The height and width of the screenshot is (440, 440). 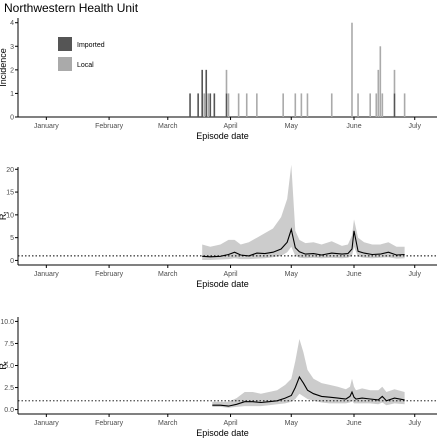 I want to click on legend-label: Local, so click(x=85, y=65).